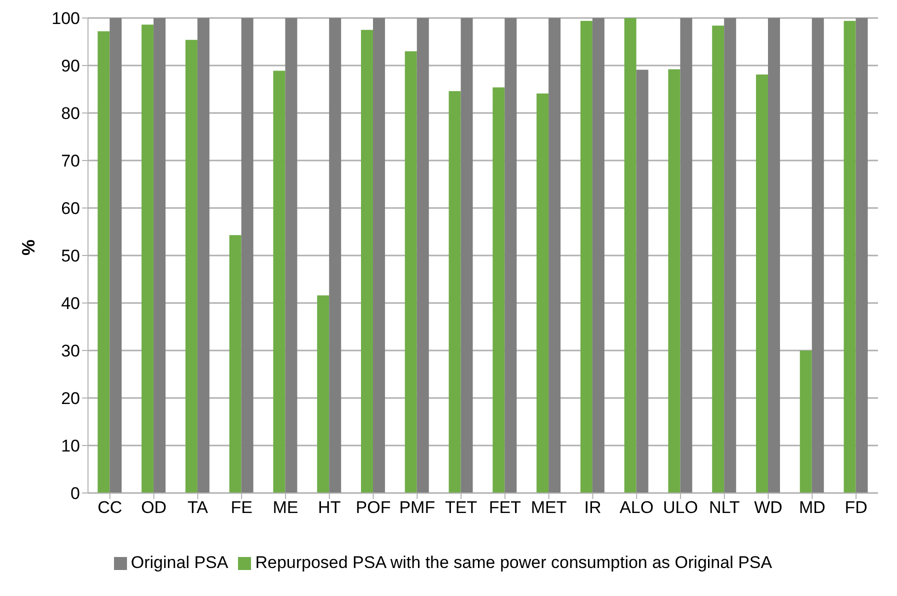 This screenshot has height=596, width=897. What do you see at coordinates (154, 508) in the screenshot?
I see `x-tick-label: OD` at bounding box center [154, 508].